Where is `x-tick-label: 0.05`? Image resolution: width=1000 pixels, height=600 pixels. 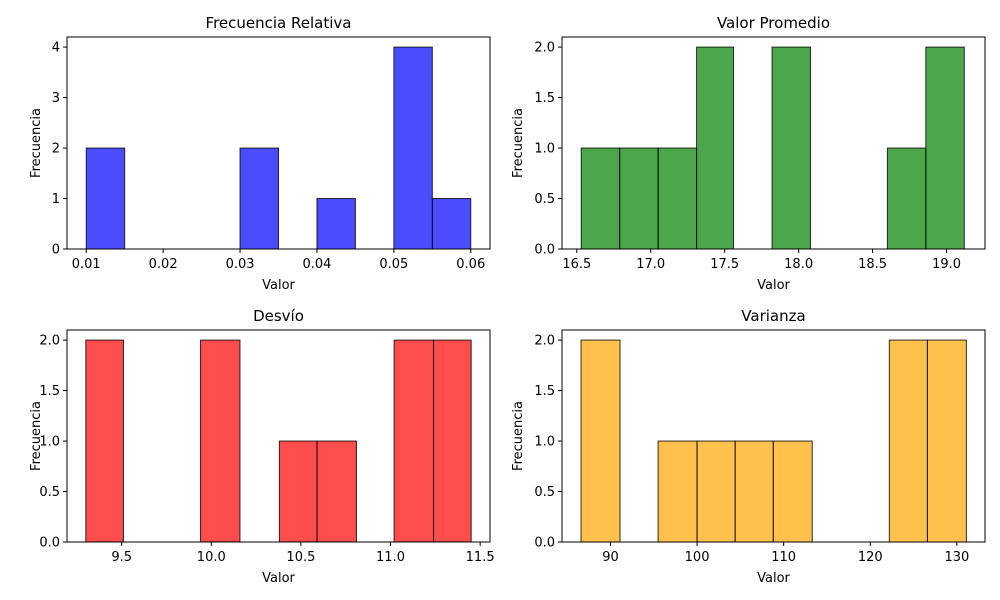 x-tick-label: 0.05 is located at coordinates (393, 264).